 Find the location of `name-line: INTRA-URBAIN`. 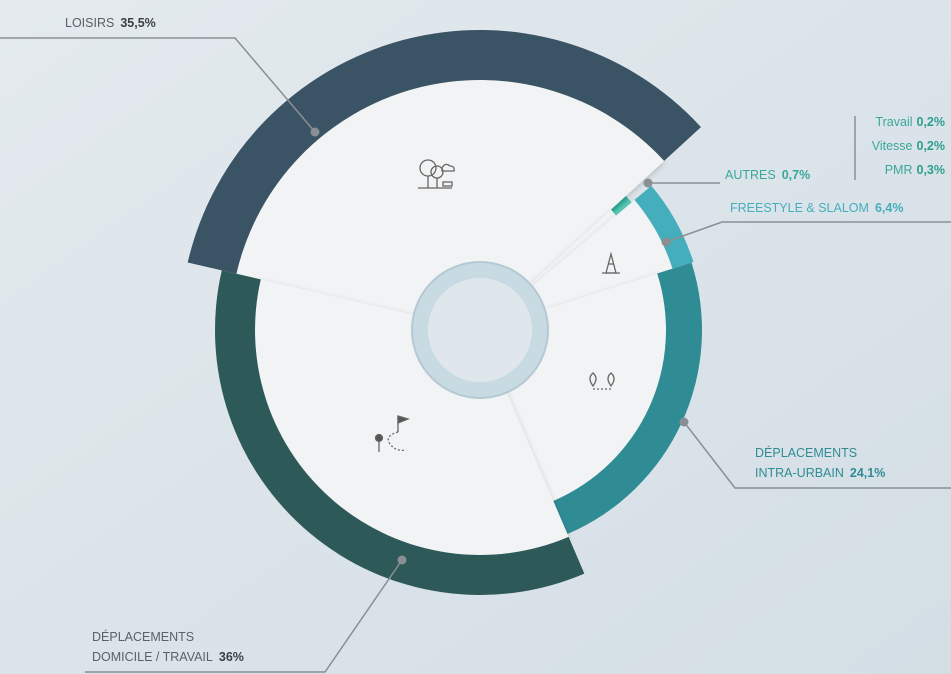

name-line: INTRA-URBAIN is located at coordinates (799, 473).